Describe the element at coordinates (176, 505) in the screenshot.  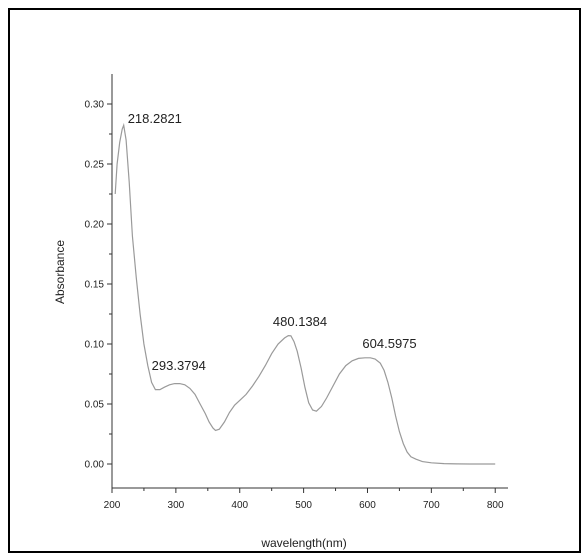
I see `x-tick-label: 300` at that location.